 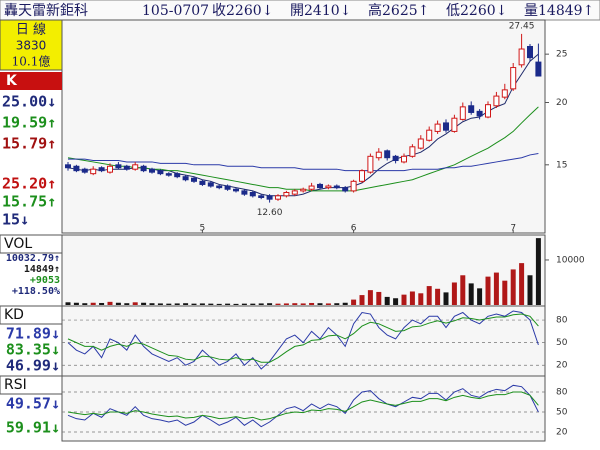 What do you see at coordinates (522, 26) in the screenshot?
I see `high-annotation: 27.45` at bounding box center [522, 26].